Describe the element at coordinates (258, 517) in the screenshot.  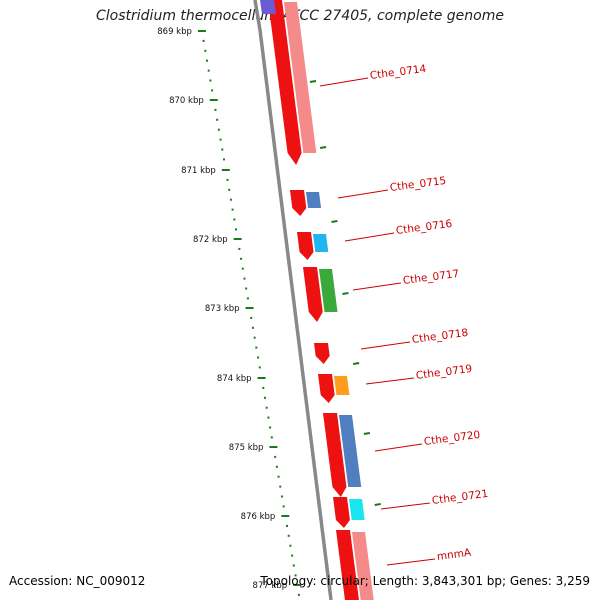
I see `tick-label: 876 kbp` at that location.